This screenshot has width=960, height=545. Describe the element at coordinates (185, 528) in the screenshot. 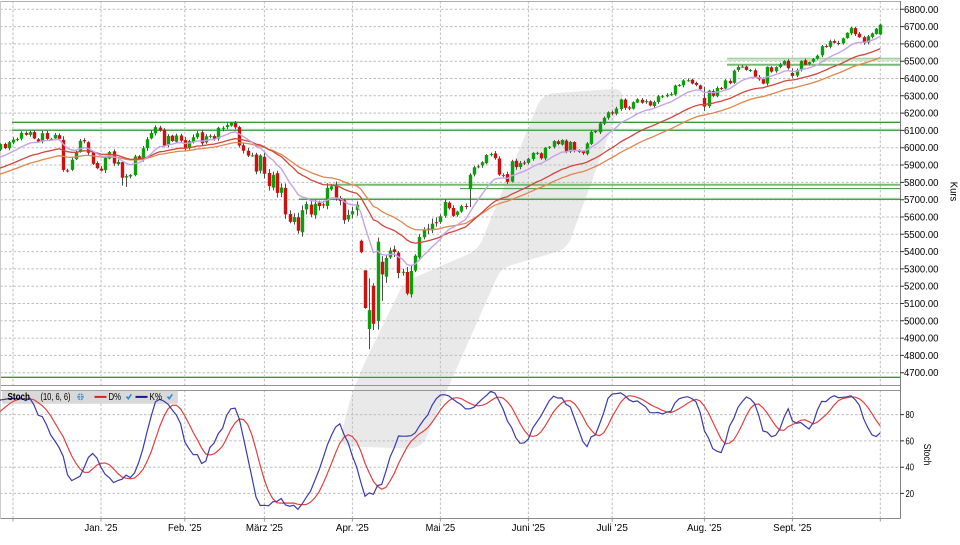

I see `svg-text: Feb. '25` at that location.